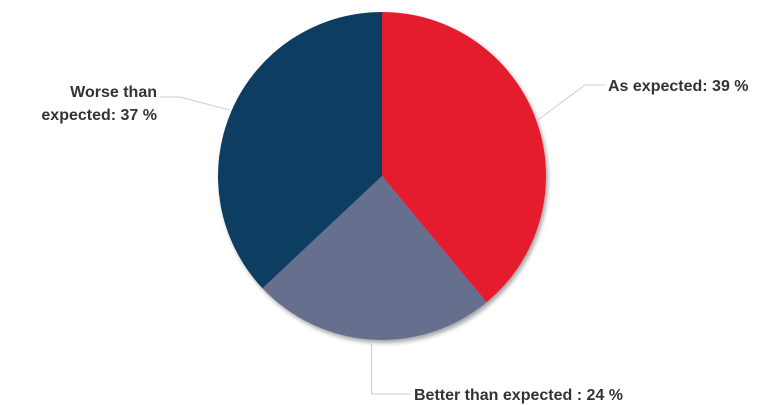  I want to click on slice-label-worse-than-expected-line1: Worse than, so click(113, 92).